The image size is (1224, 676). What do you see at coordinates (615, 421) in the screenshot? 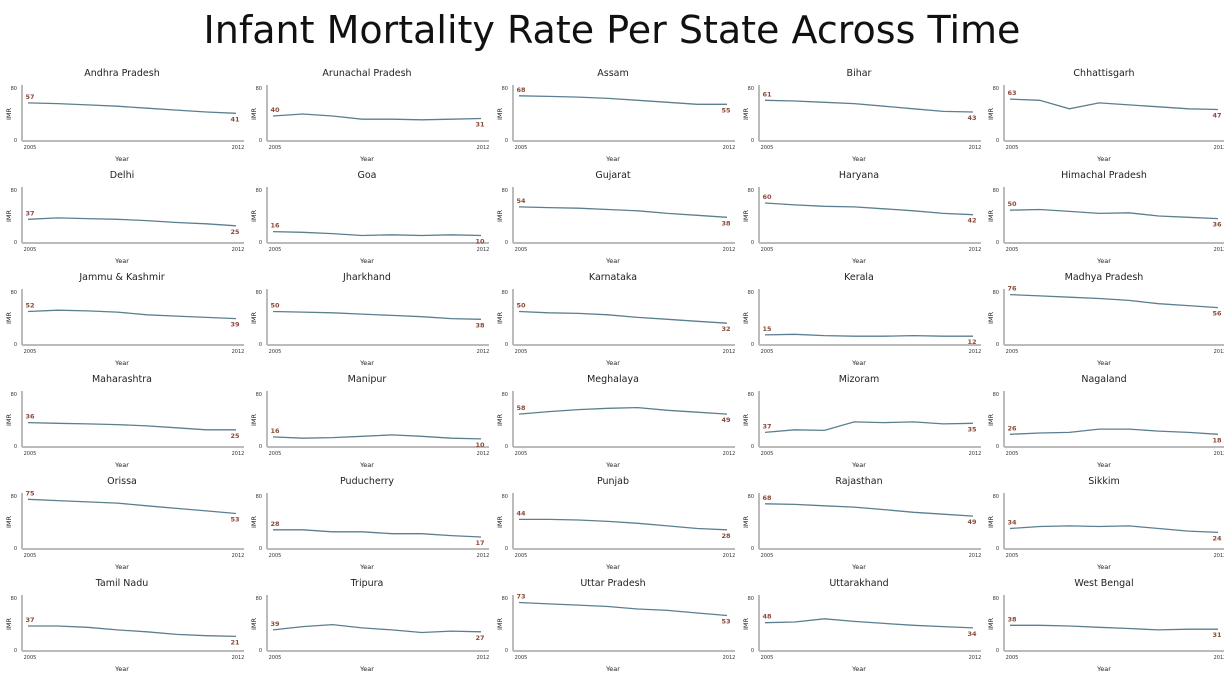
I see `panel-meghalaya: Meghalaya 80 0 IMR 2005 2012 Year 58 49` at bounding box center [615, 421].